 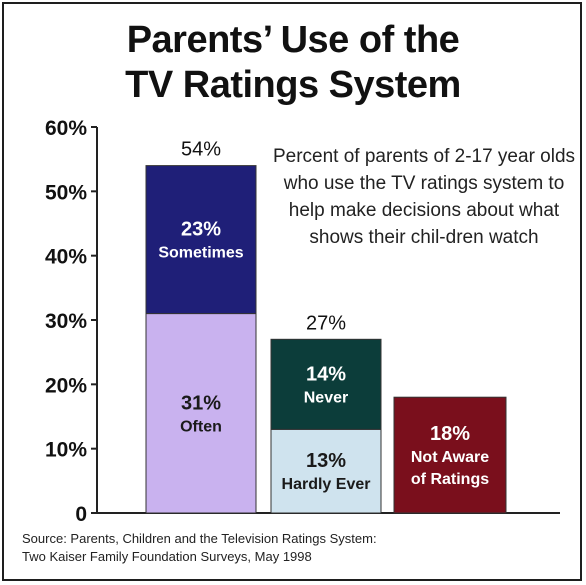 I want to click on bar-total-label: 27%, so click(x=326, y=323).